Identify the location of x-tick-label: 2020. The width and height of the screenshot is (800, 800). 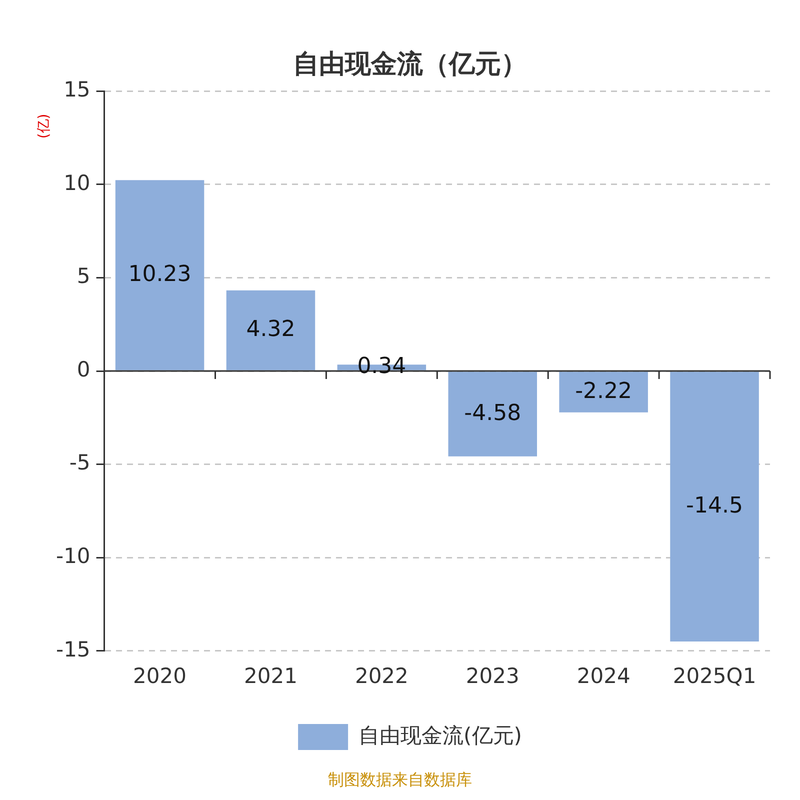
(159, 676).